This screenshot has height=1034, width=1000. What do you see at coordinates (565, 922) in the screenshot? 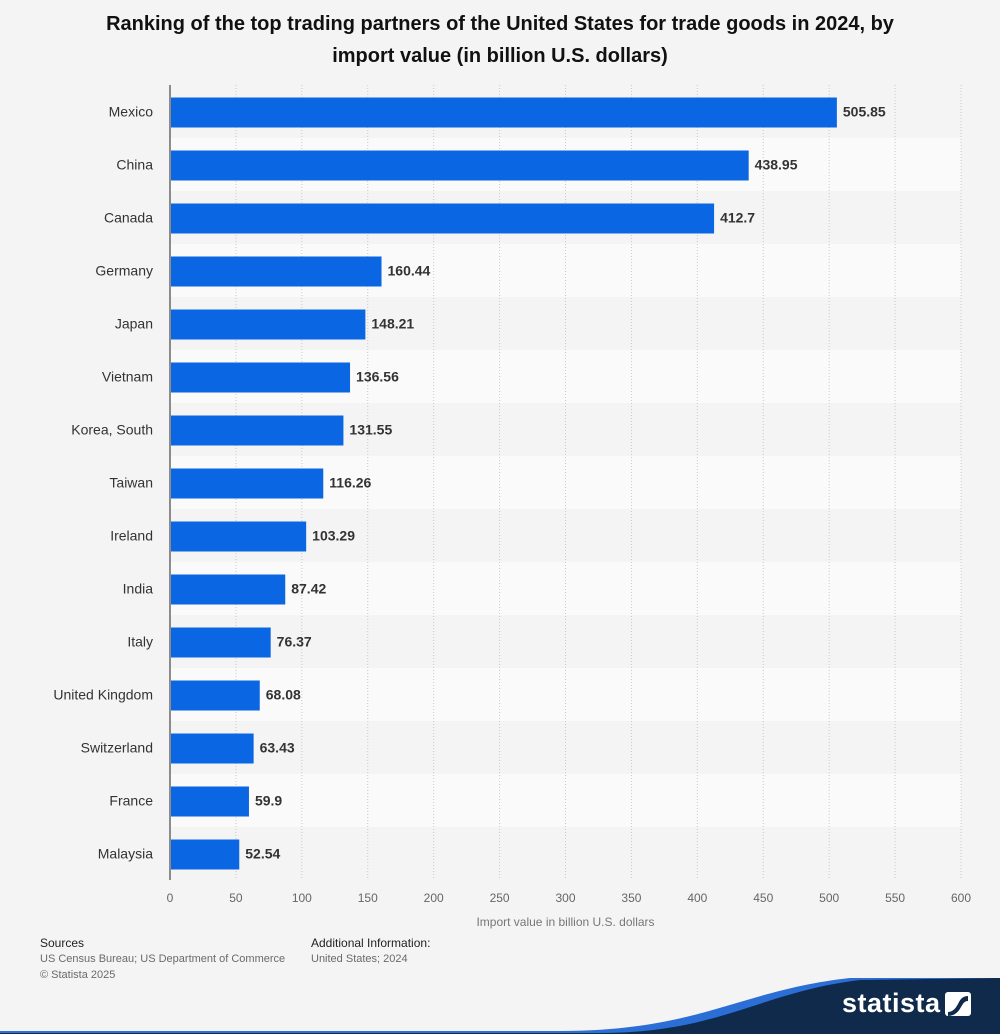
I see `x-axis-title: Import value in billion U.S. dollars` at bounding box center [565, 922].